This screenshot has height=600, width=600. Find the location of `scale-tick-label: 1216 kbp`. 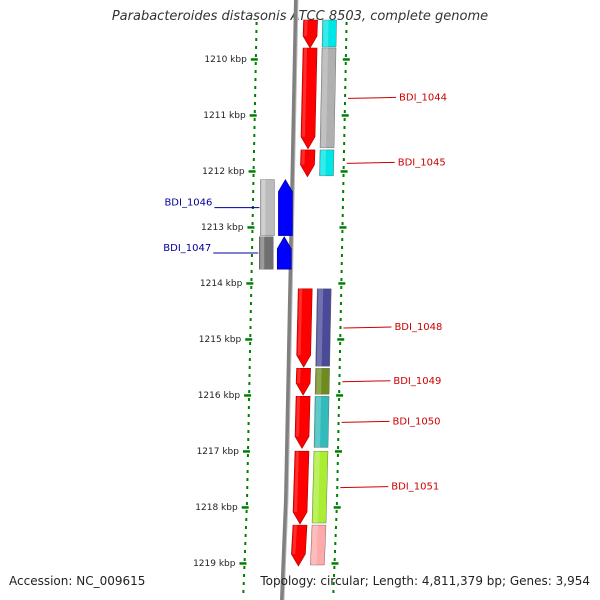

scale-tick-label: 1216 kbp is located at coordinates (219, 396).